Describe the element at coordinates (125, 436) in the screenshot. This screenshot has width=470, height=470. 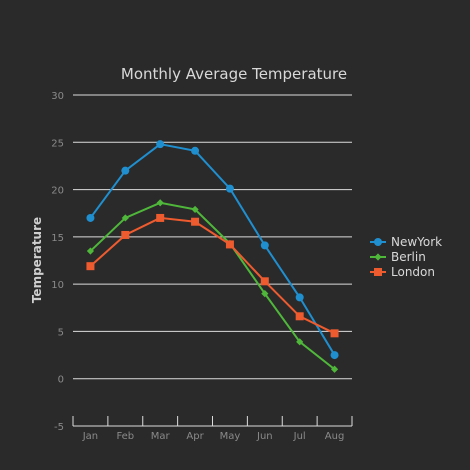
I see `x-tick-label: Feb` at that location.